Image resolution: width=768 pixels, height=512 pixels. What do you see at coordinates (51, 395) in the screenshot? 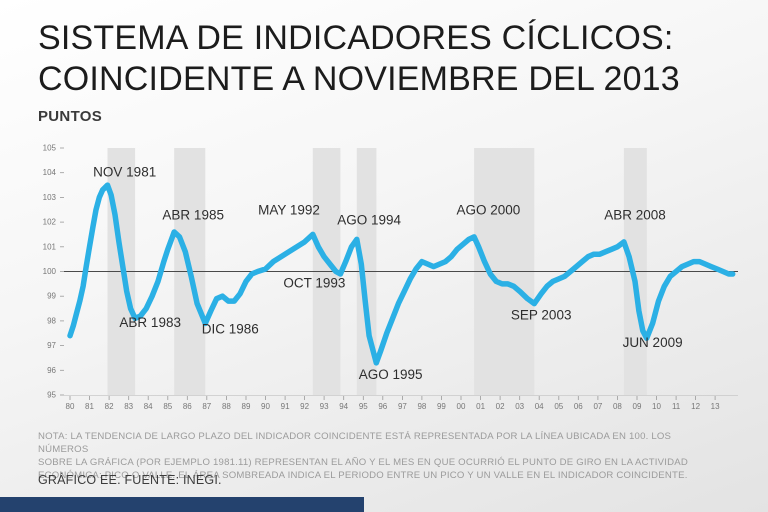
I see `y-tick-label: 95` at bounding box center [51, 395].